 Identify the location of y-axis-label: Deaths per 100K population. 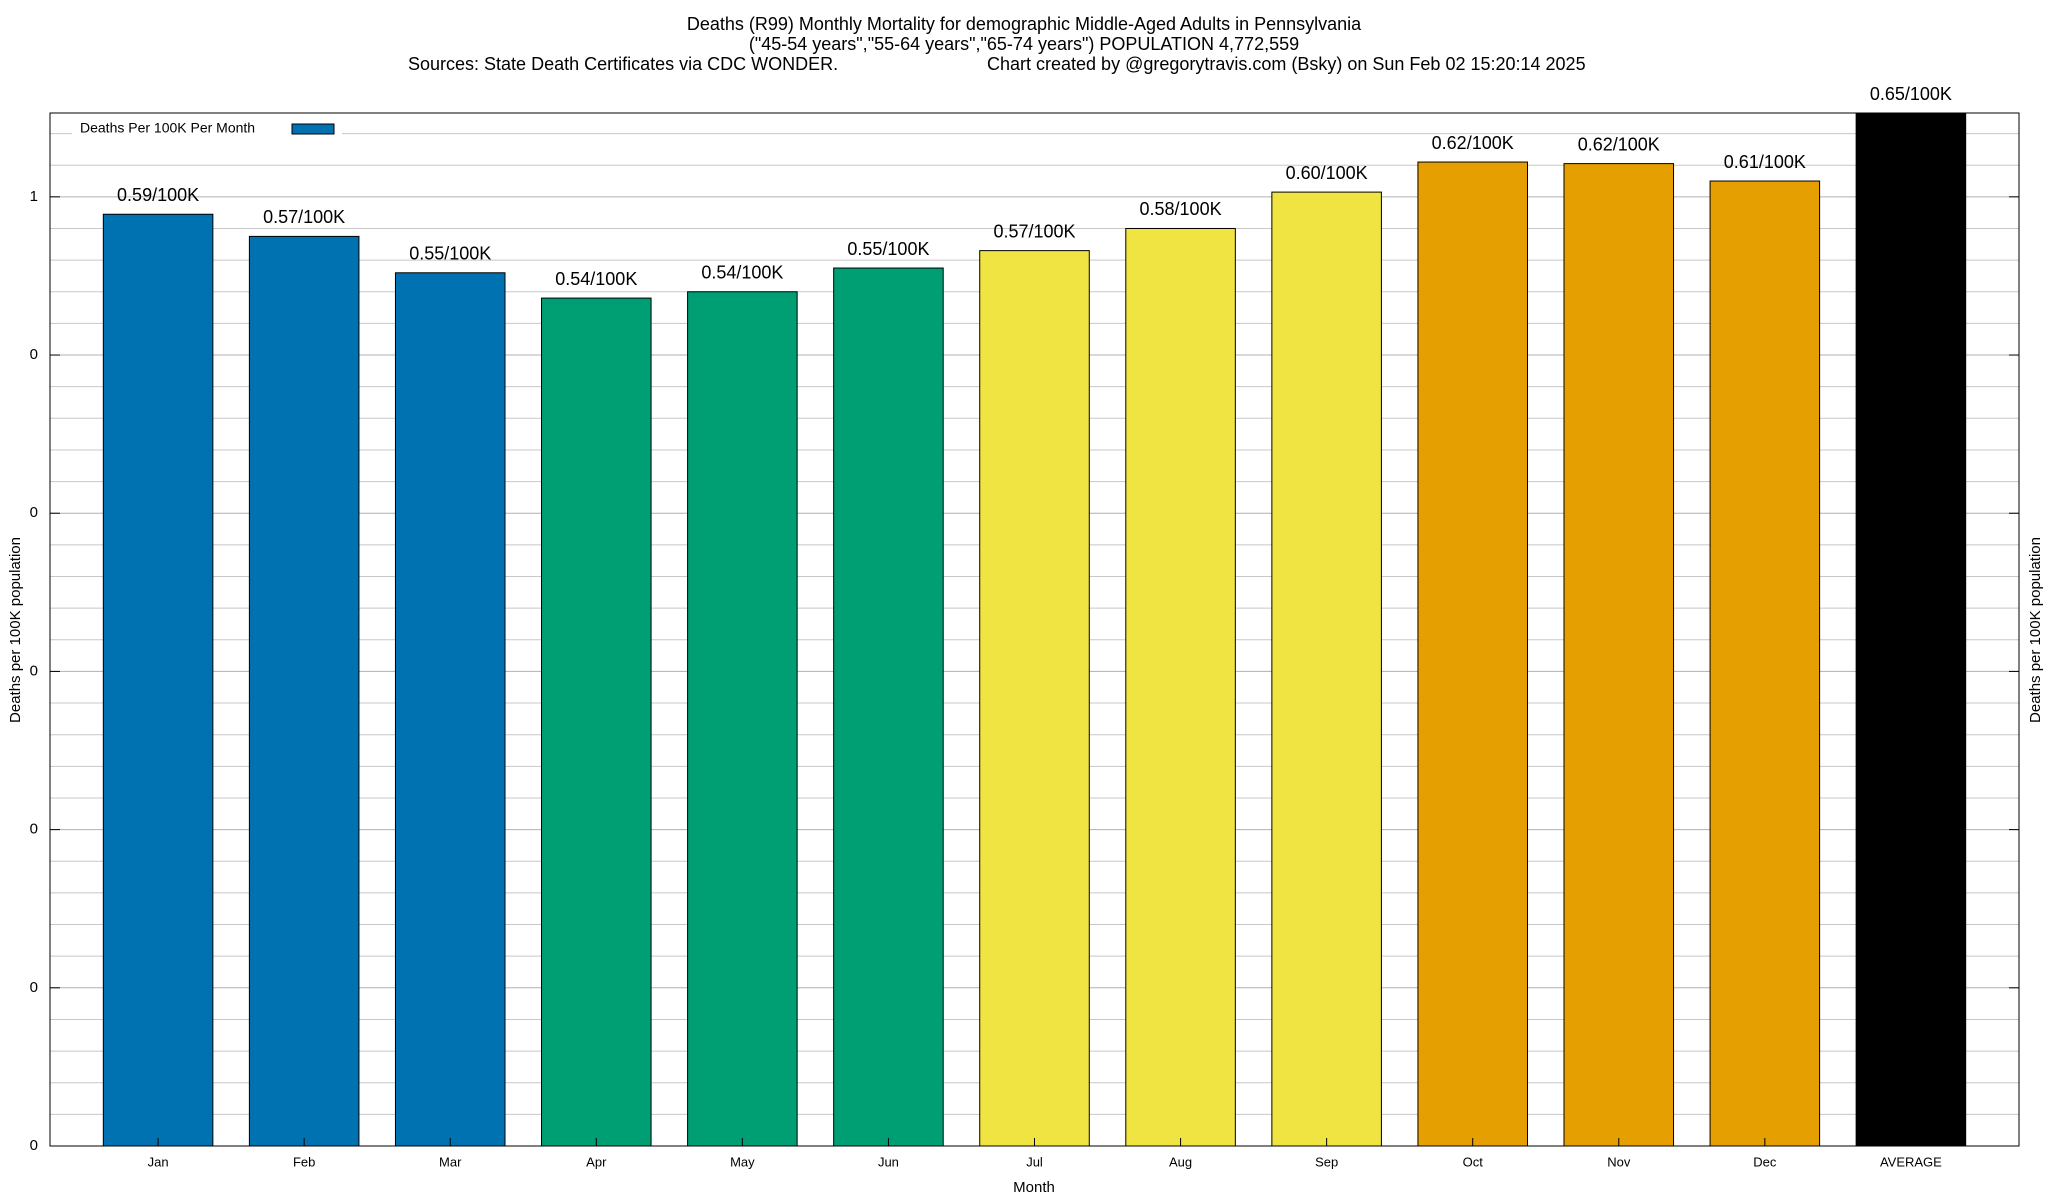
(15, 630).